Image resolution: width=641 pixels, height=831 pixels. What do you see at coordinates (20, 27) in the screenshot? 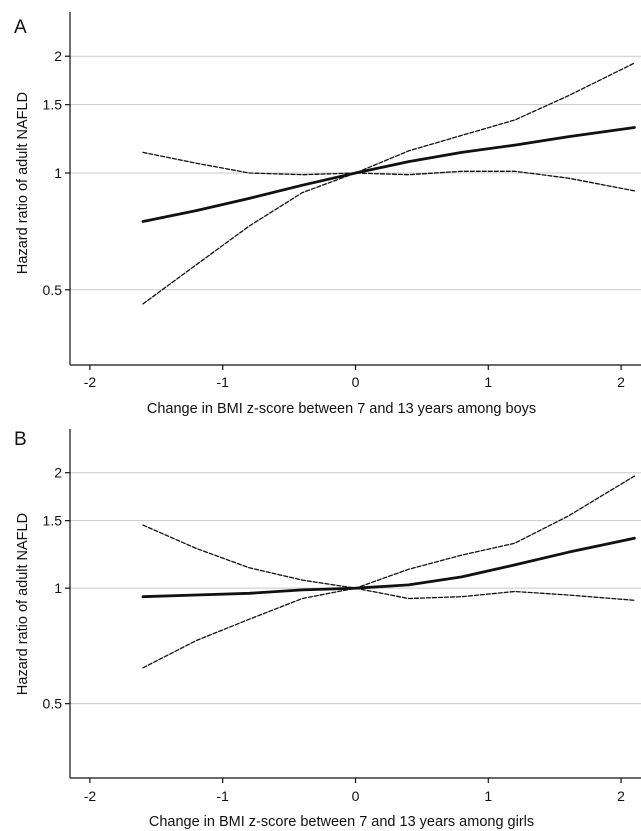
I see `panel-label: A` at bounding box center [20, 27].